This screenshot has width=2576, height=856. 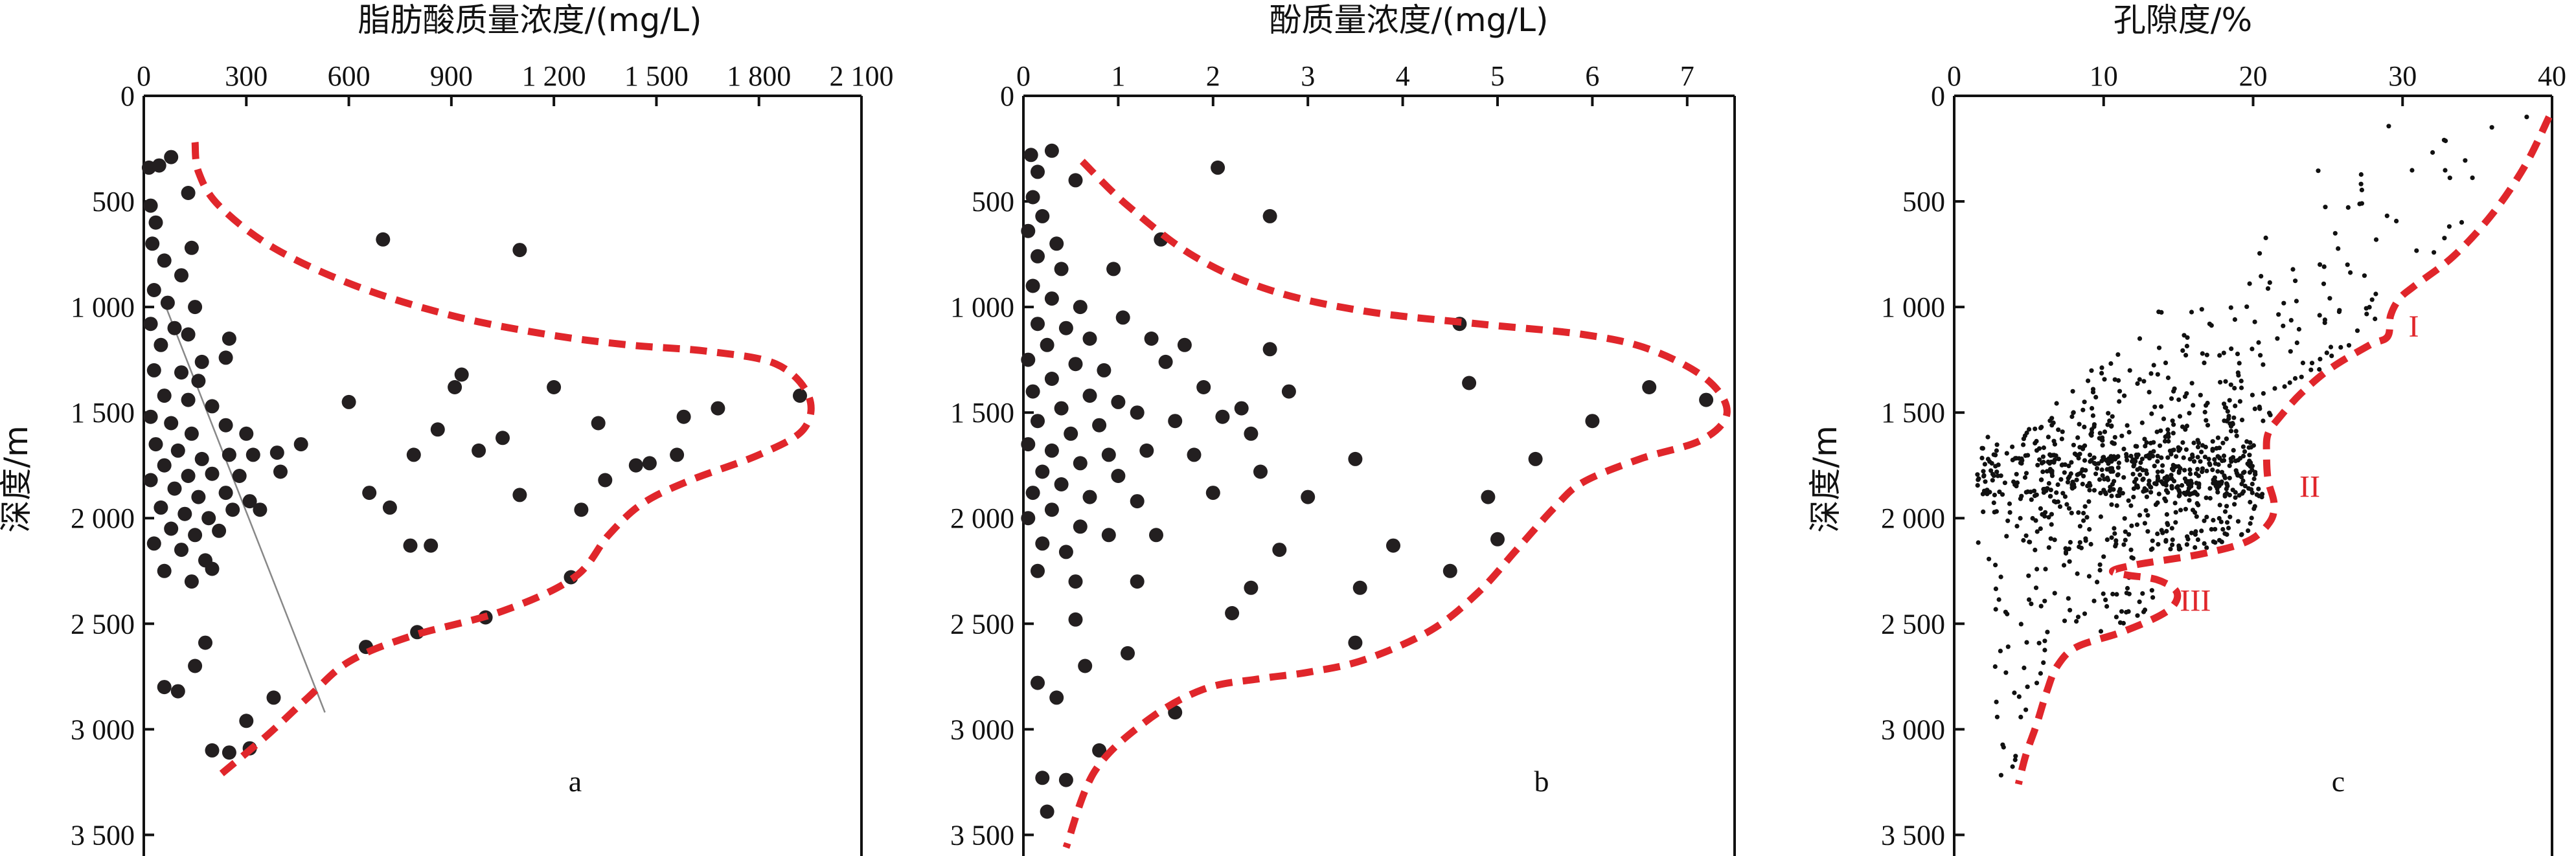 I want to click on panel-b-y-tick-label: 2 500, so click(x=982, y=624).